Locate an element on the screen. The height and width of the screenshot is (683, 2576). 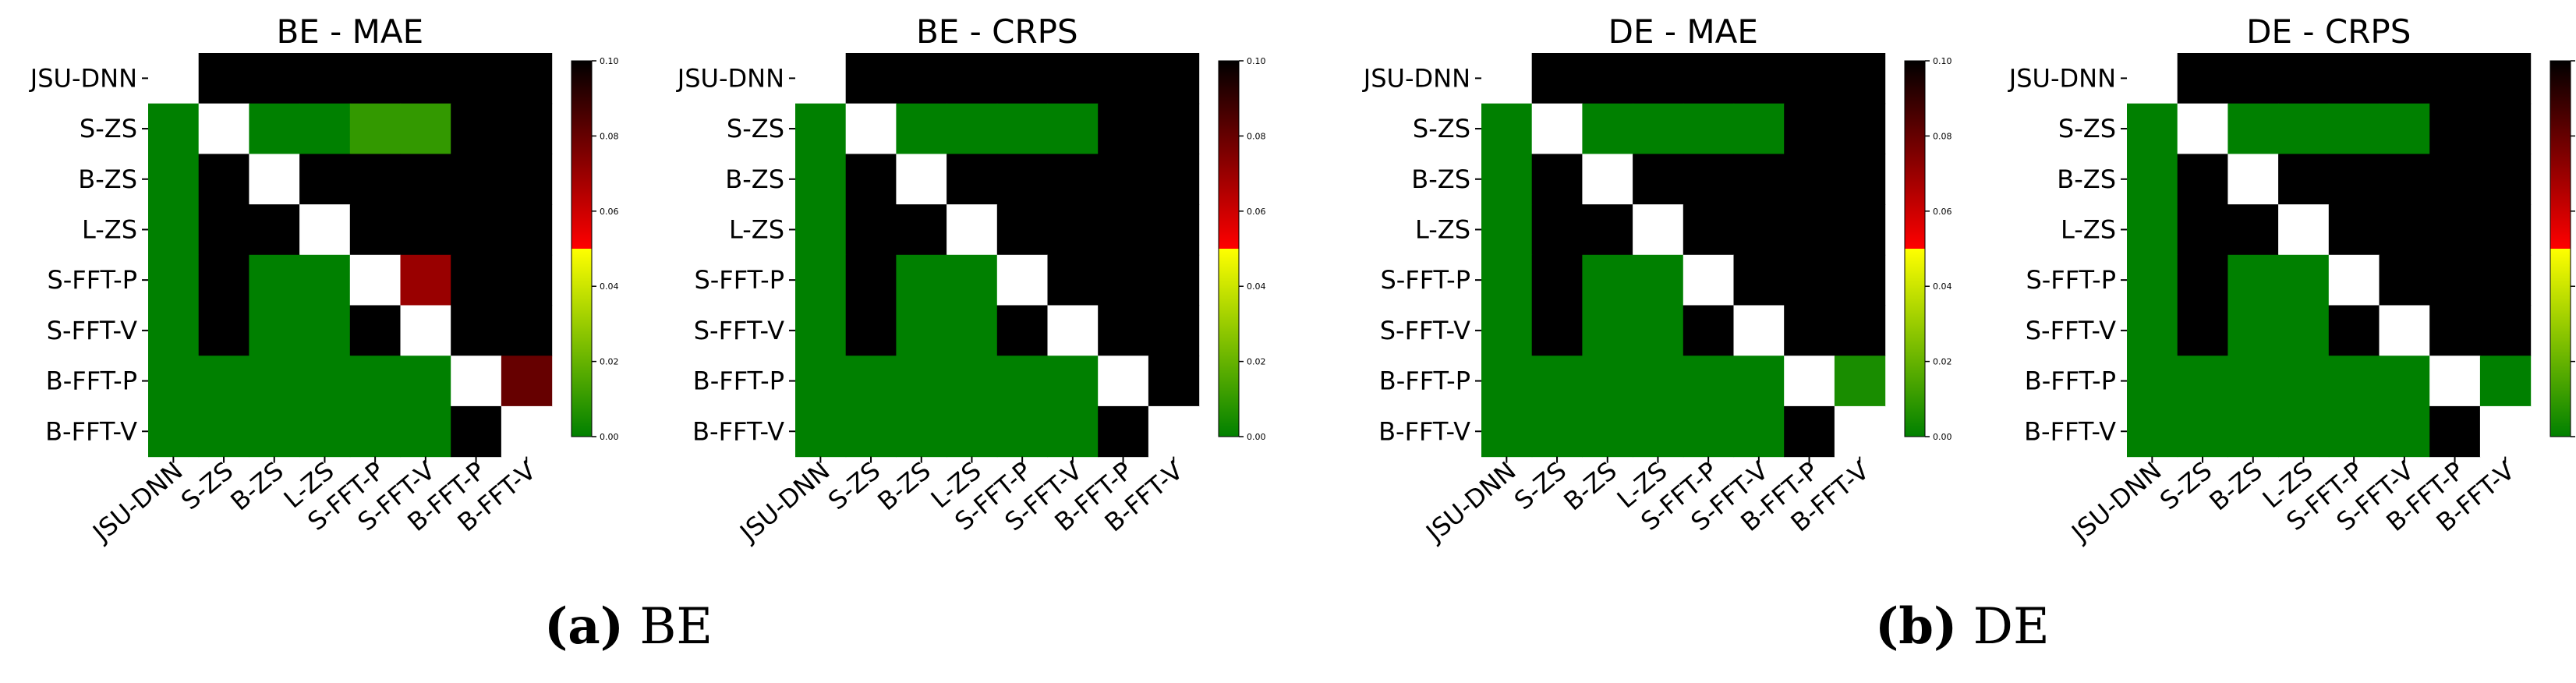
caption-a-label: (a) is located at coordinates (584, 626).